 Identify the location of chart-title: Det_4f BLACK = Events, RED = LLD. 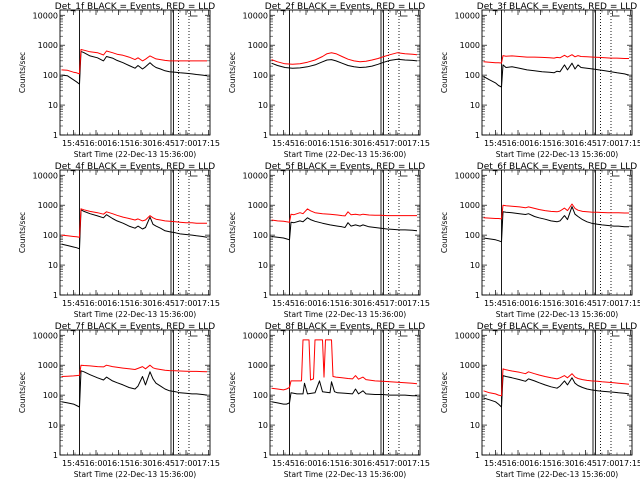
(135, 167).